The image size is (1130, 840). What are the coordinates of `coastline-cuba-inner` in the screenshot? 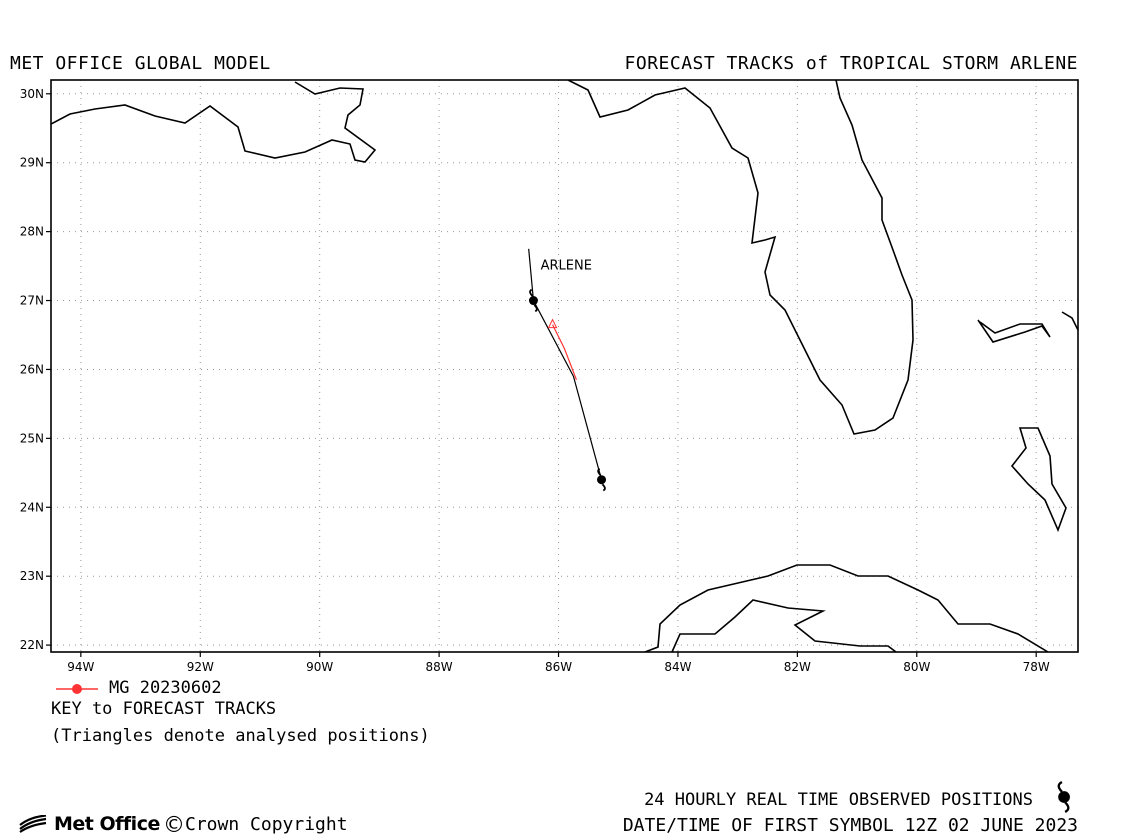 It's located at (784, 625).